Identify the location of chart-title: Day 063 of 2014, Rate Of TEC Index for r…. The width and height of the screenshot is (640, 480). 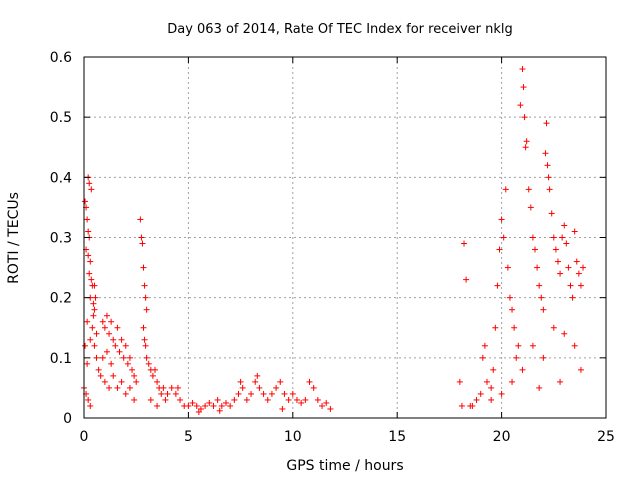
(340, 29).